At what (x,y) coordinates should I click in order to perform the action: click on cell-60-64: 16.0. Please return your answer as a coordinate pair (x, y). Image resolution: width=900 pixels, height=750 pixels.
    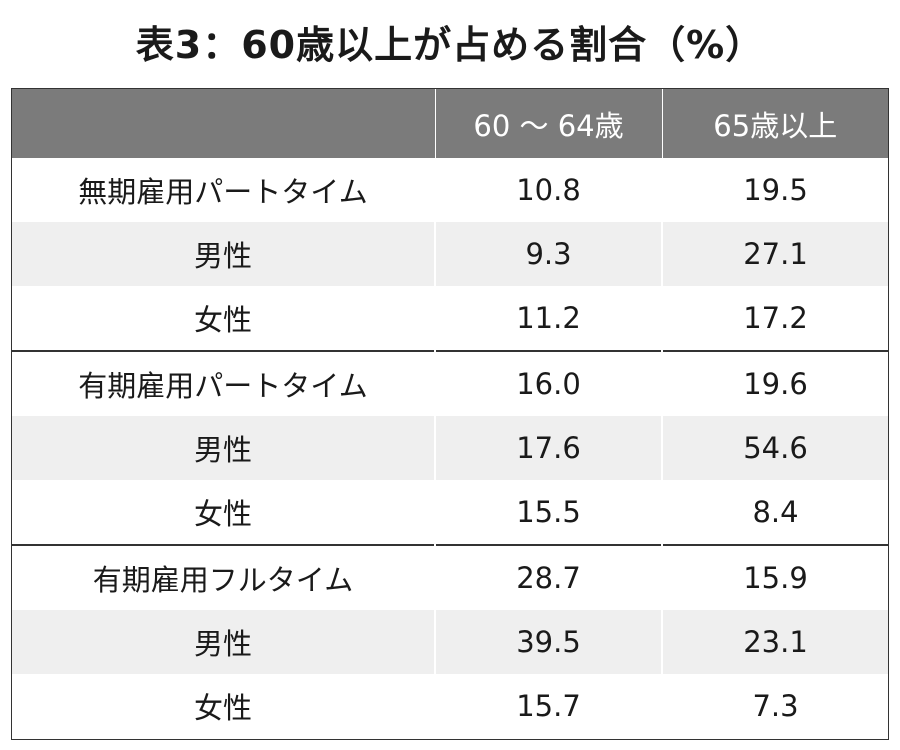
    Looking at the image, I should click on (548, 383).